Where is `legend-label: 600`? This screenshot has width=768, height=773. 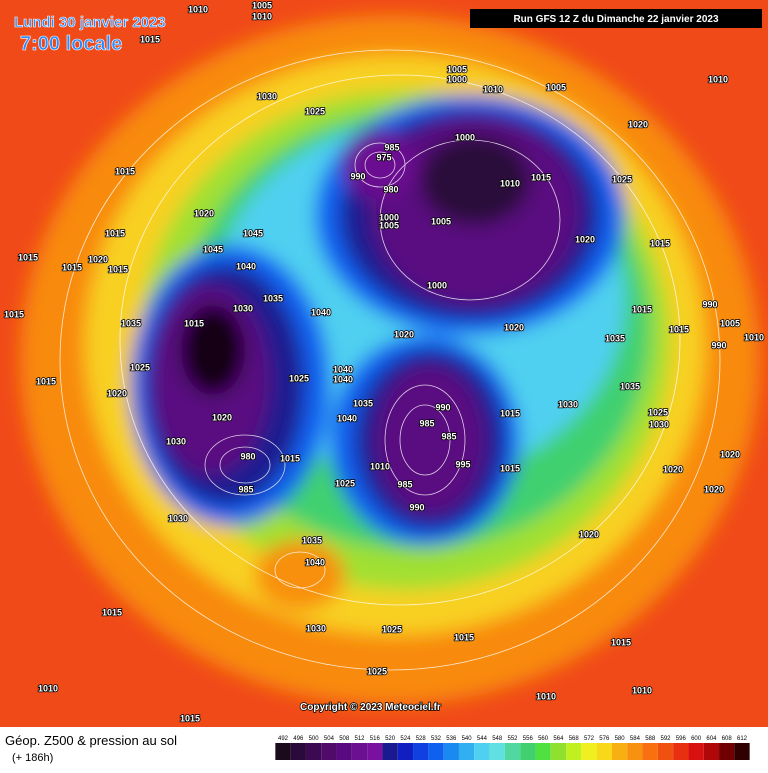 legend-label: 600 is located at coordinates (696, 739).